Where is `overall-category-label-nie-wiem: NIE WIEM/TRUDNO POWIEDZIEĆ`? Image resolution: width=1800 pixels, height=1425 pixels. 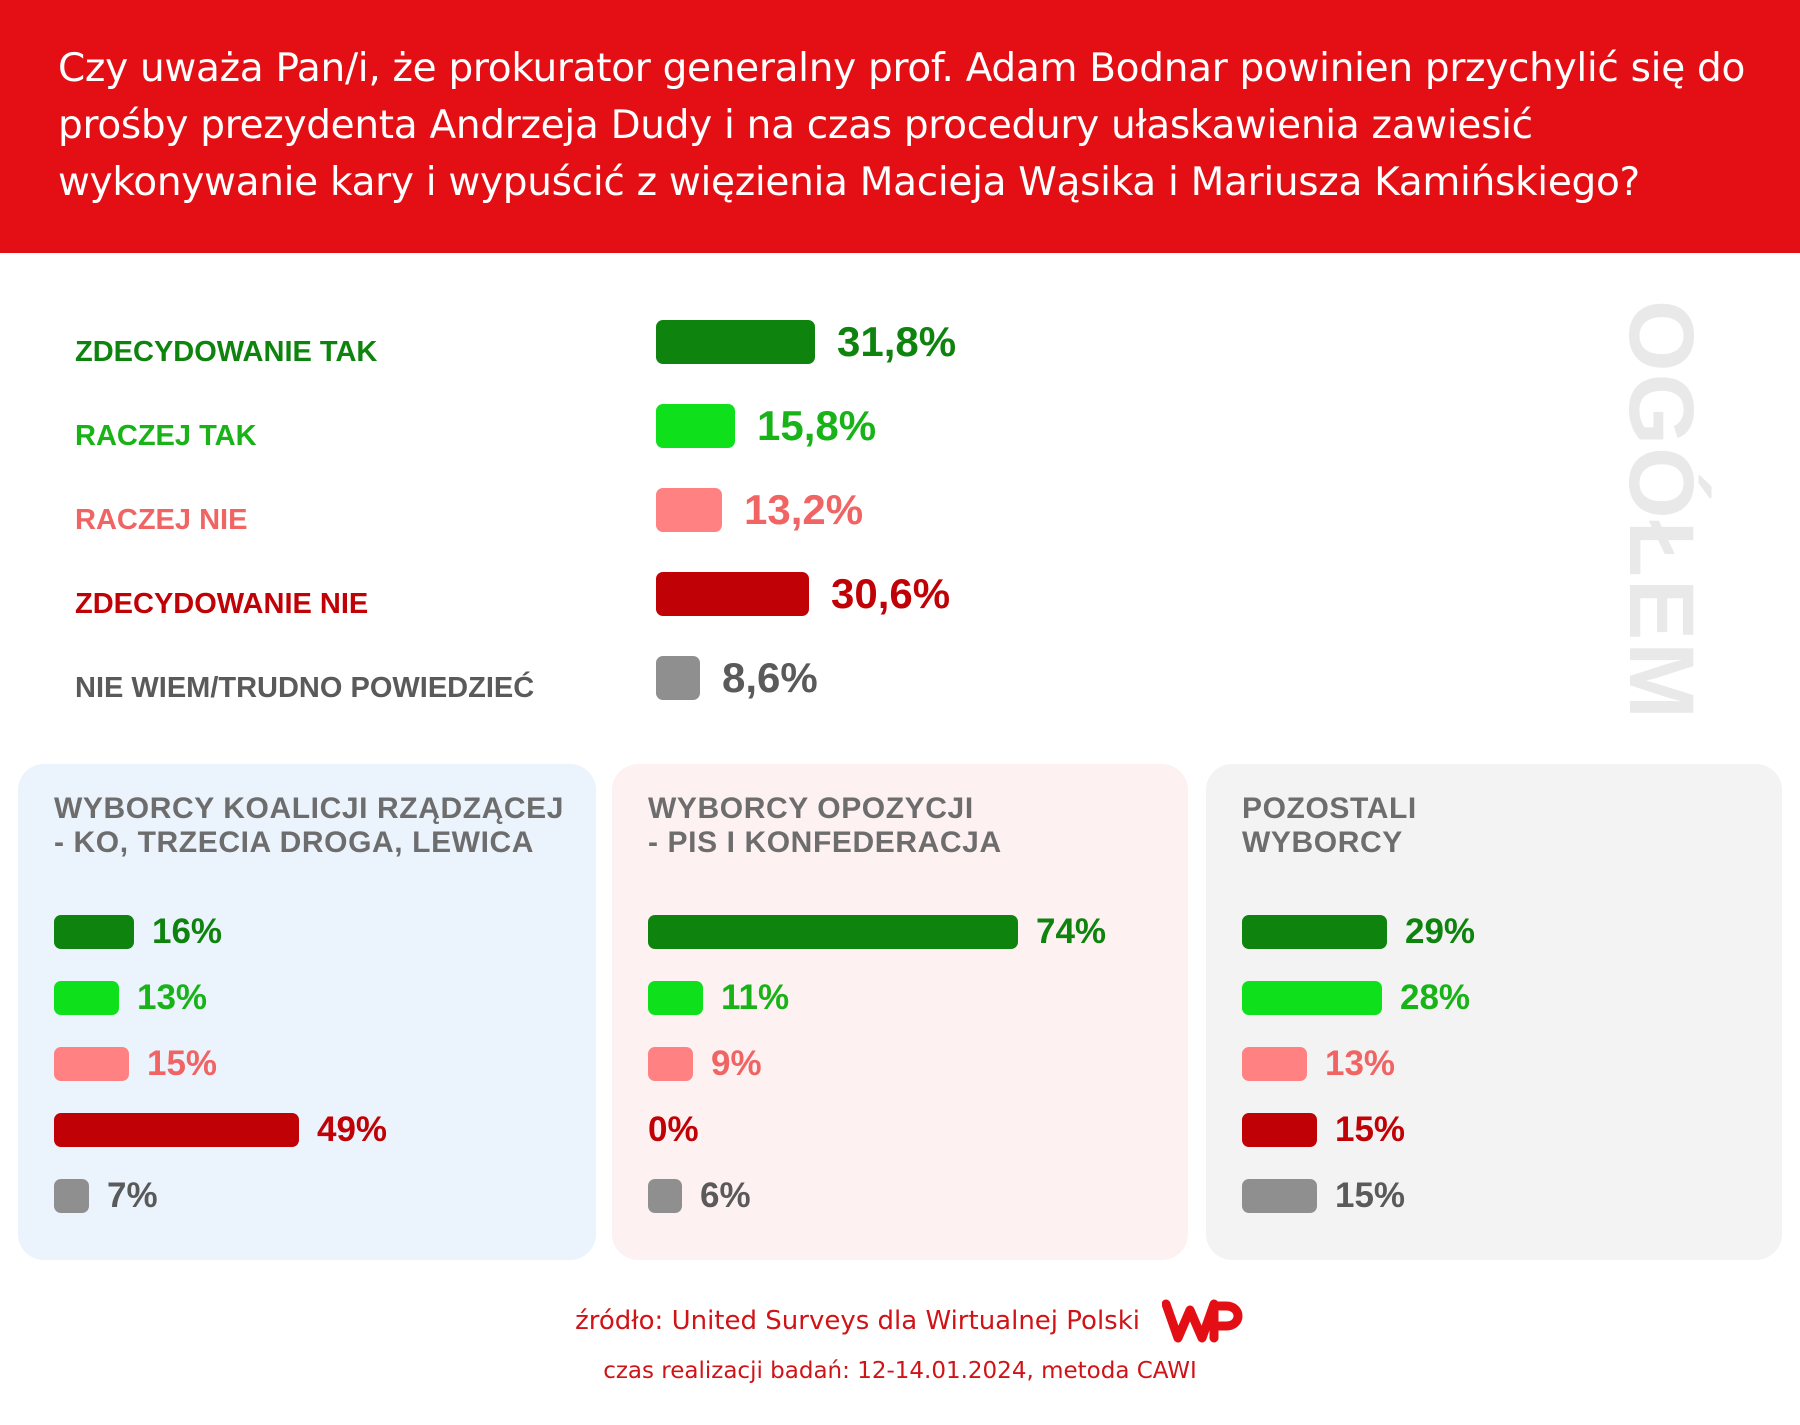 overall-category-label-nie-wiem: NIE WIEM/TRUDNO POWIEDZIEĆ is located at coordinates (305, 688).